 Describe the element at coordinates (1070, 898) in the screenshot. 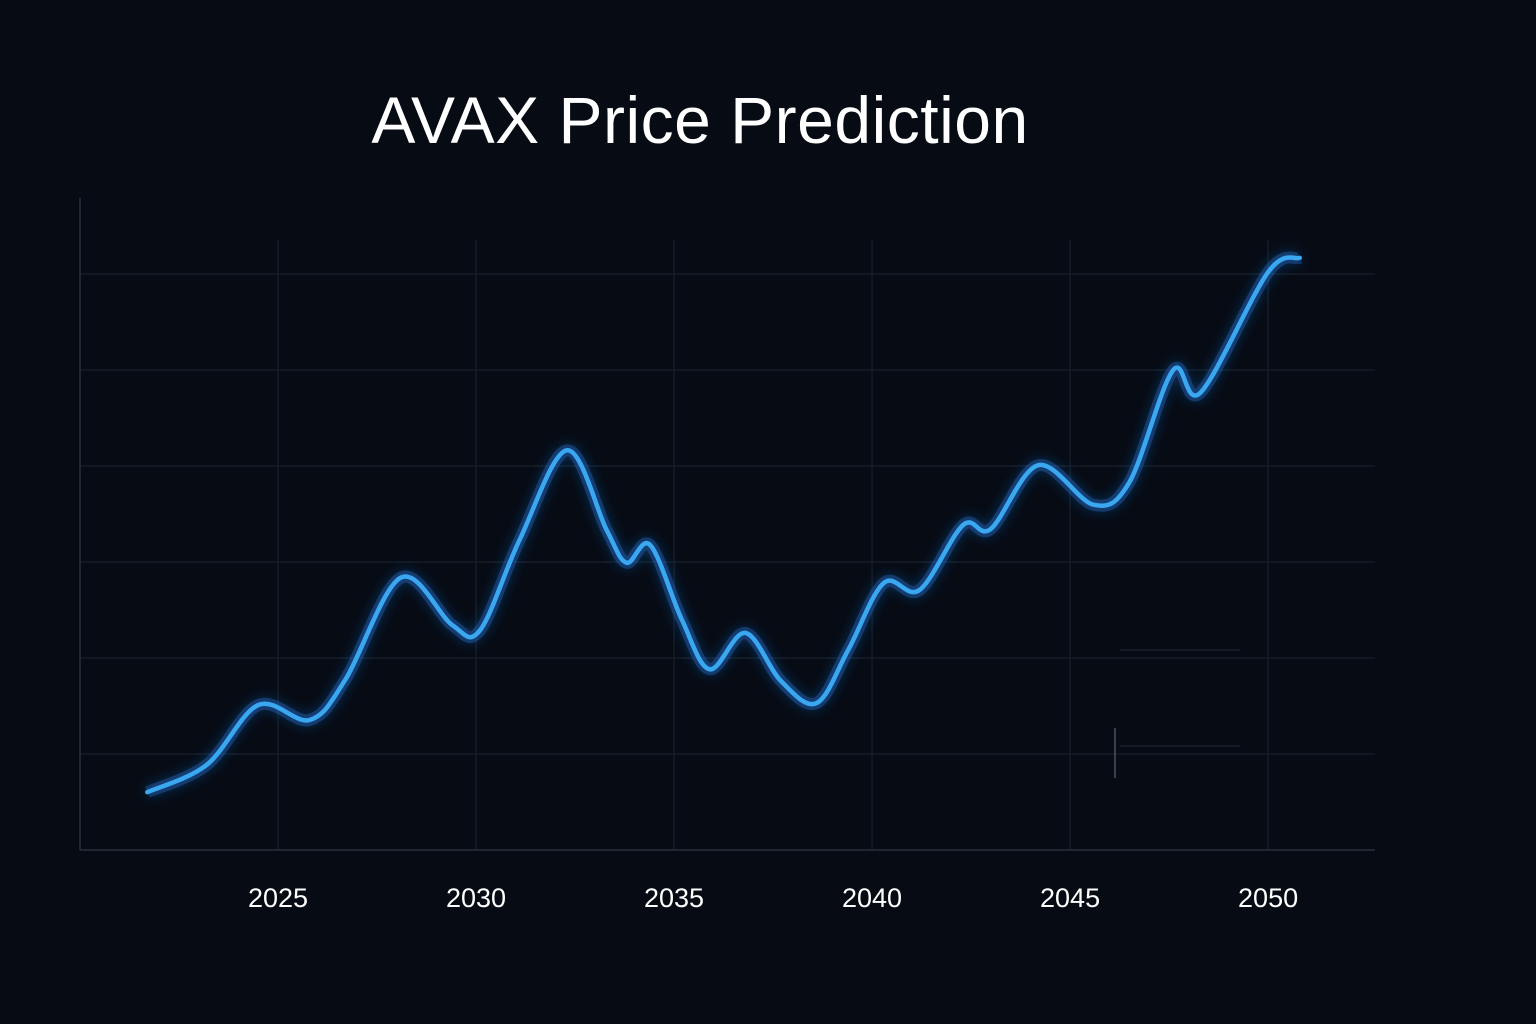

I see `x-tick-label: 2045` at that location.